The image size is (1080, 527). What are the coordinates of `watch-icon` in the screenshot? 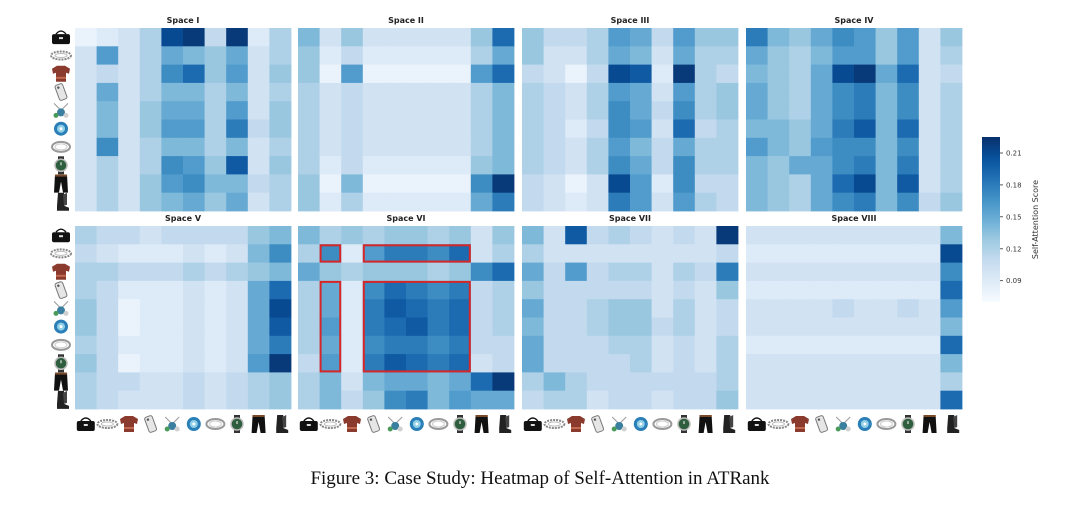 It's located at (61, 363).